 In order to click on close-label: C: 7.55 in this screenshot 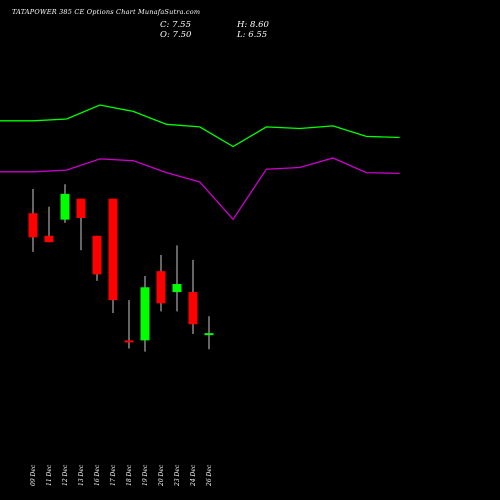, I will do `click(175, 25)`.